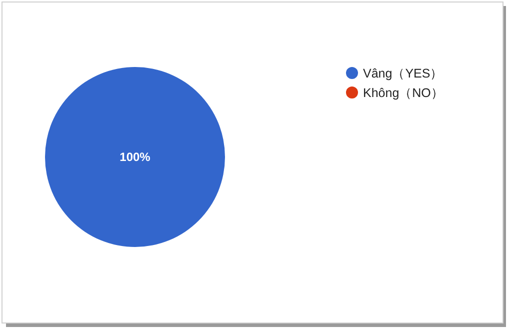  I want to click on data-label: 100%, so click(135, 157).